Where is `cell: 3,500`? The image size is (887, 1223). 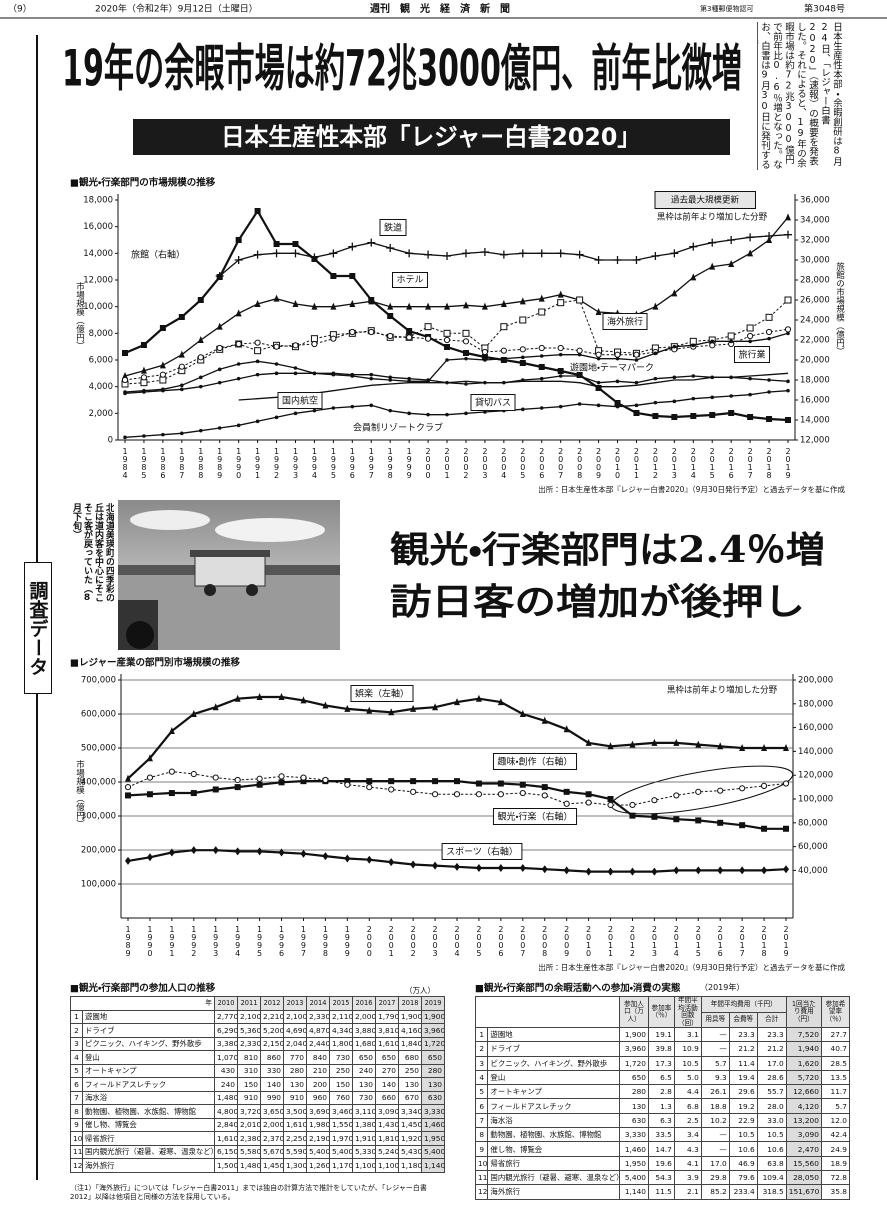
cell: 3,500 is located at coordinates (295, 1111).